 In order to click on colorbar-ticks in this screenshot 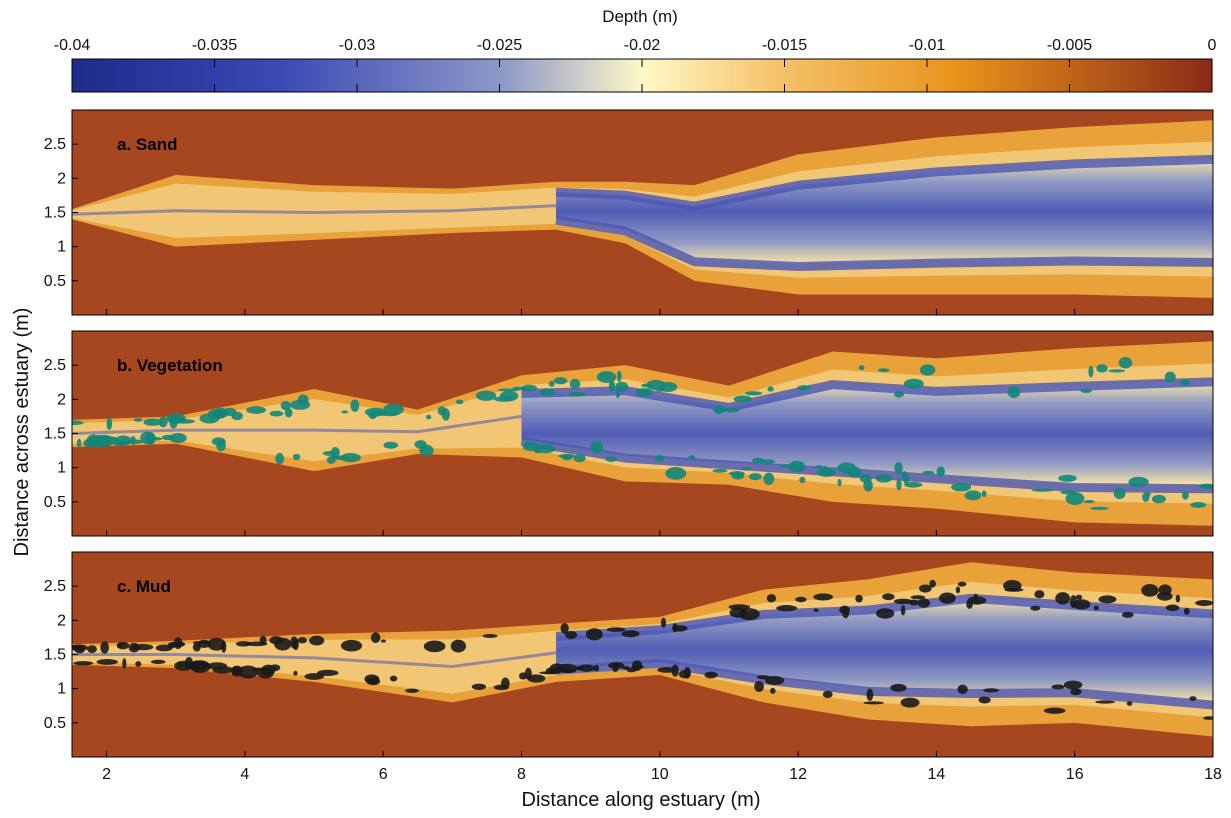, I will do `click(642, 75)`.